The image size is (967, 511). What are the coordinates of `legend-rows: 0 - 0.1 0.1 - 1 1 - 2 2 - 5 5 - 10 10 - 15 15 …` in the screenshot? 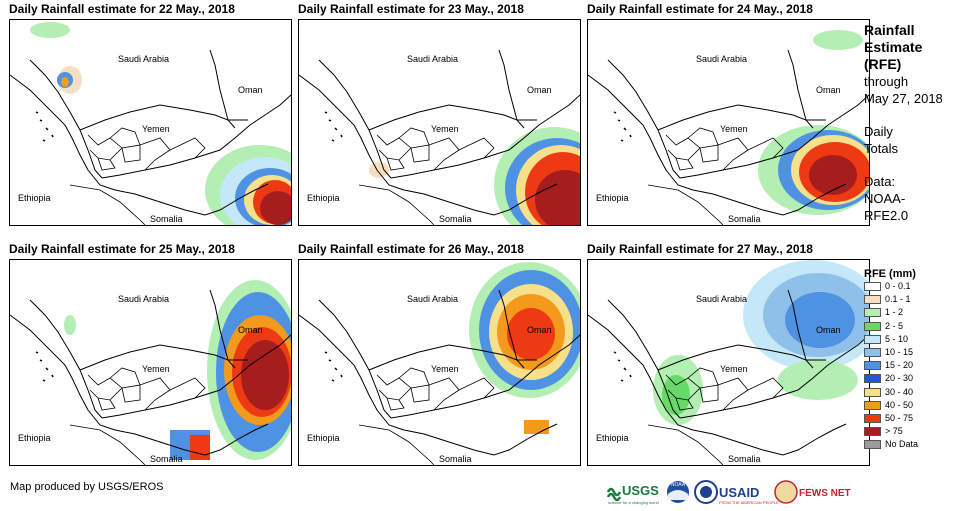 It's located at (914, 365).